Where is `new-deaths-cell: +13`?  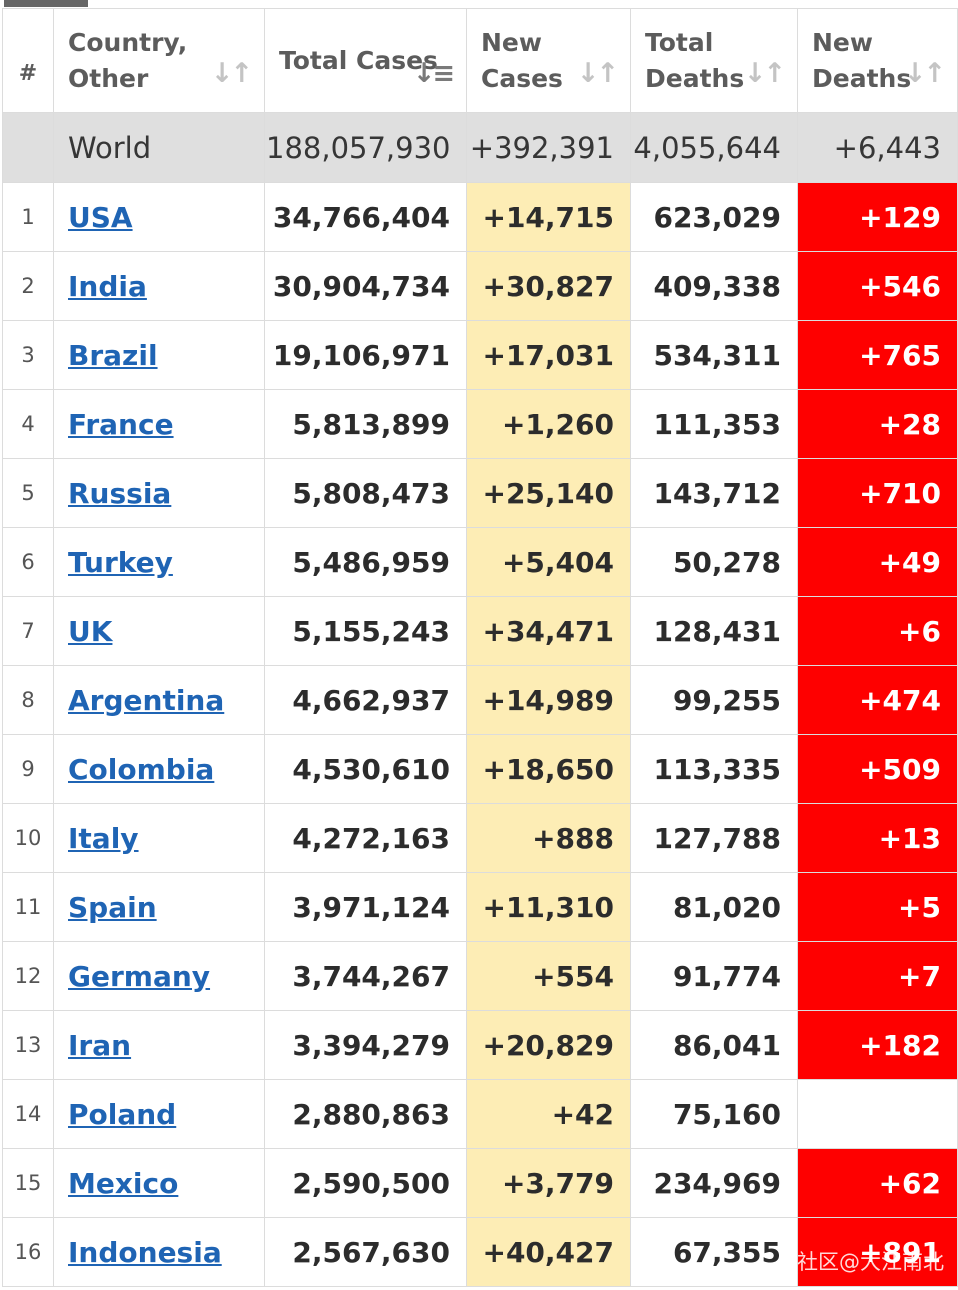
new-deaths-cell: +13 is located at coordinates (877, 838).